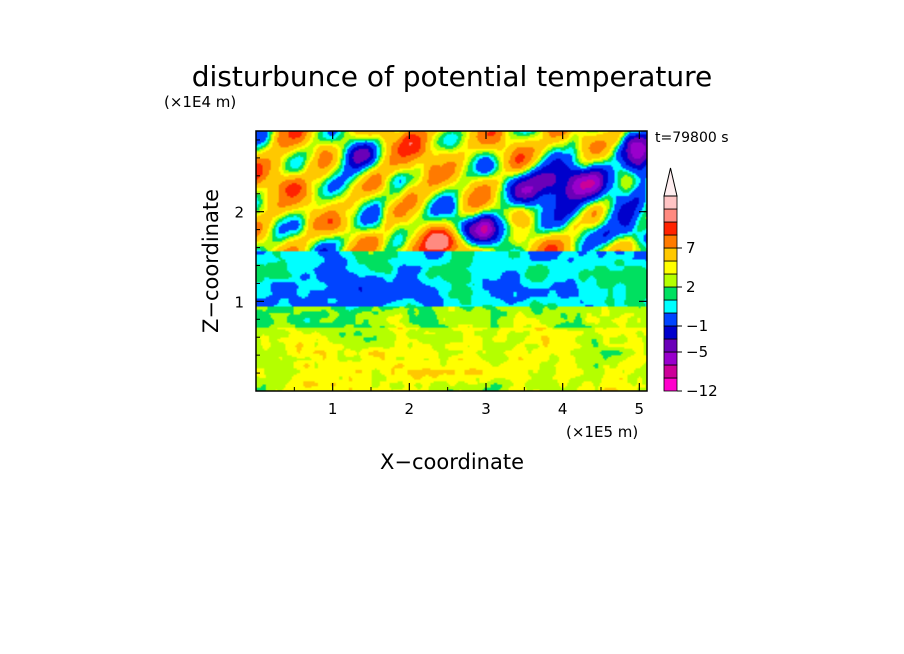 The height and width of the screenshot is (654, 904). Describe the element at coordinates (211, 261) in the screenshot. I see `y-axis-label: Z−coordinate` at that location.